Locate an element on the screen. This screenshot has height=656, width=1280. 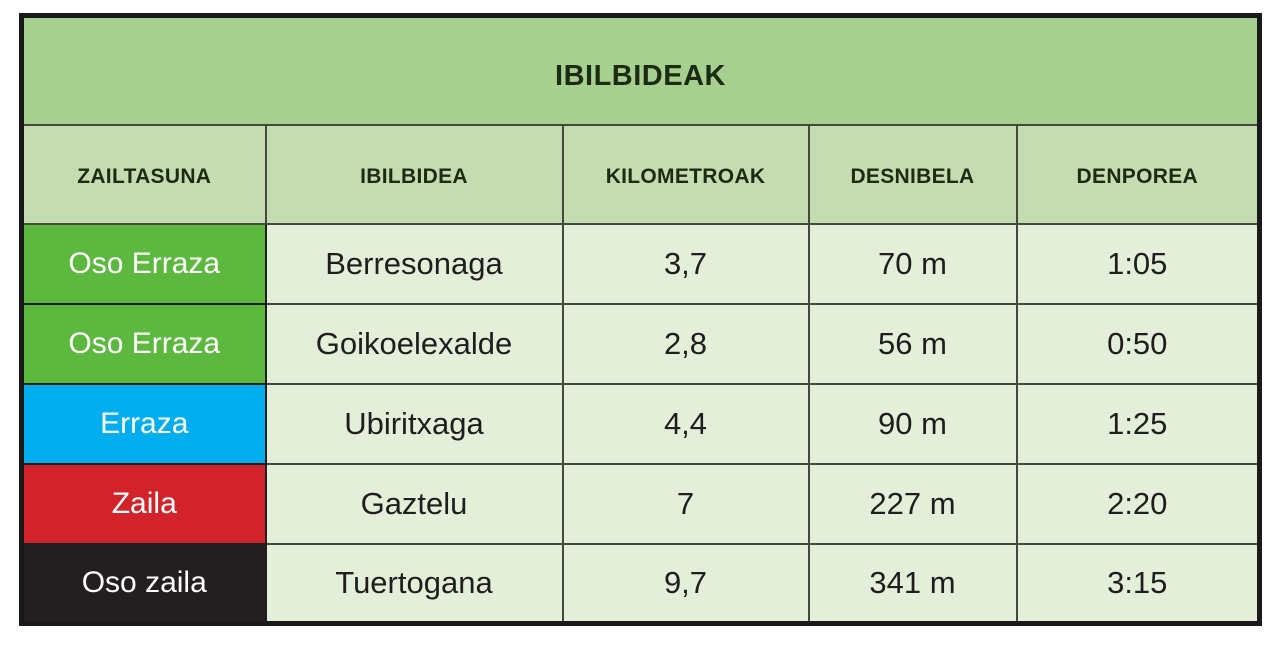
elevation-cell: 227 m is located at coordinates (912, 503).